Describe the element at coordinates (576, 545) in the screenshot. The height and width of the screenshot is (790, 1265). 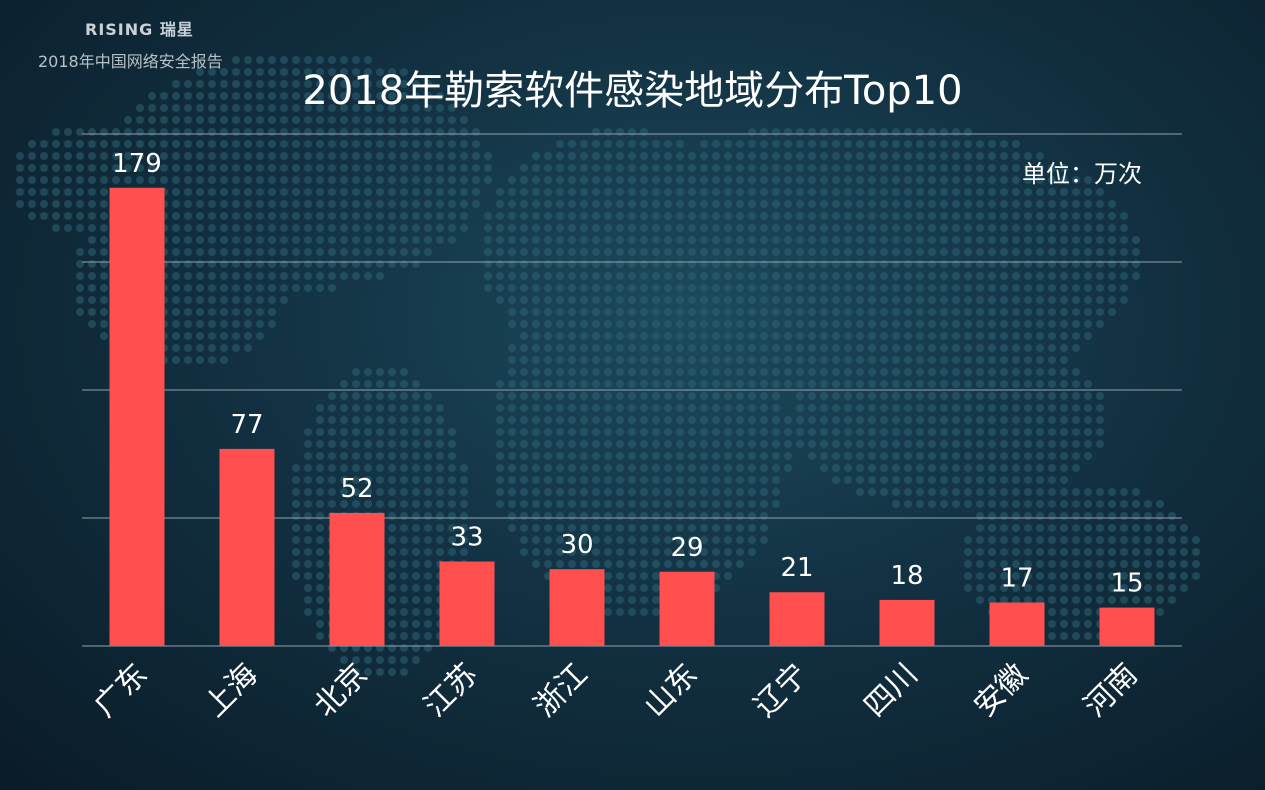
I see `data-label: 30` at that location.